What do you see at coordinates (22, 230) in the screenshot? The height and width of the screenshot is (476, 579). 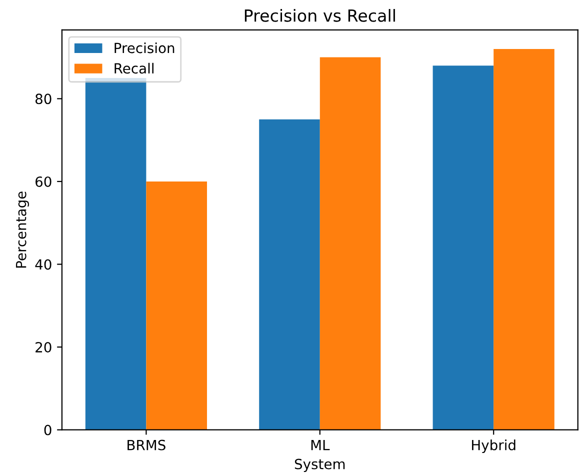 I see `y-axis-title: Percentage` at bounding box center [22, 230].